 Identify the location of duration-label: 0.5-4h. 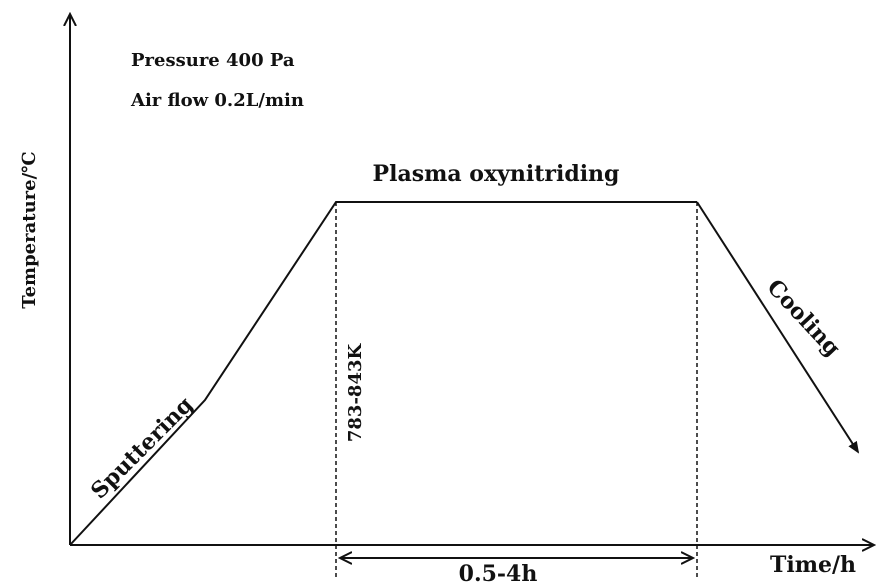
(498, 572).